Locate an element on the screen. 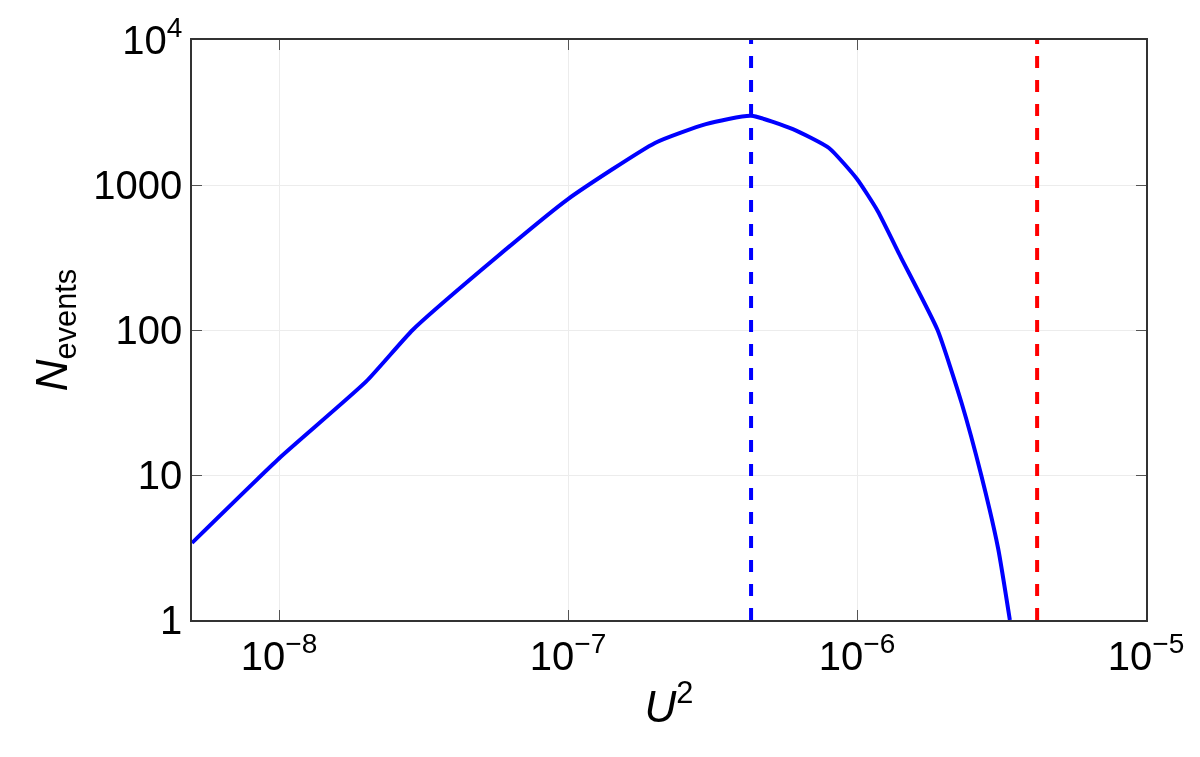 Image resolution: width=1200 pixels, height=757 pixels. x-tick-label: 10$^{−5}$ is located at coordinates (1146, 652).